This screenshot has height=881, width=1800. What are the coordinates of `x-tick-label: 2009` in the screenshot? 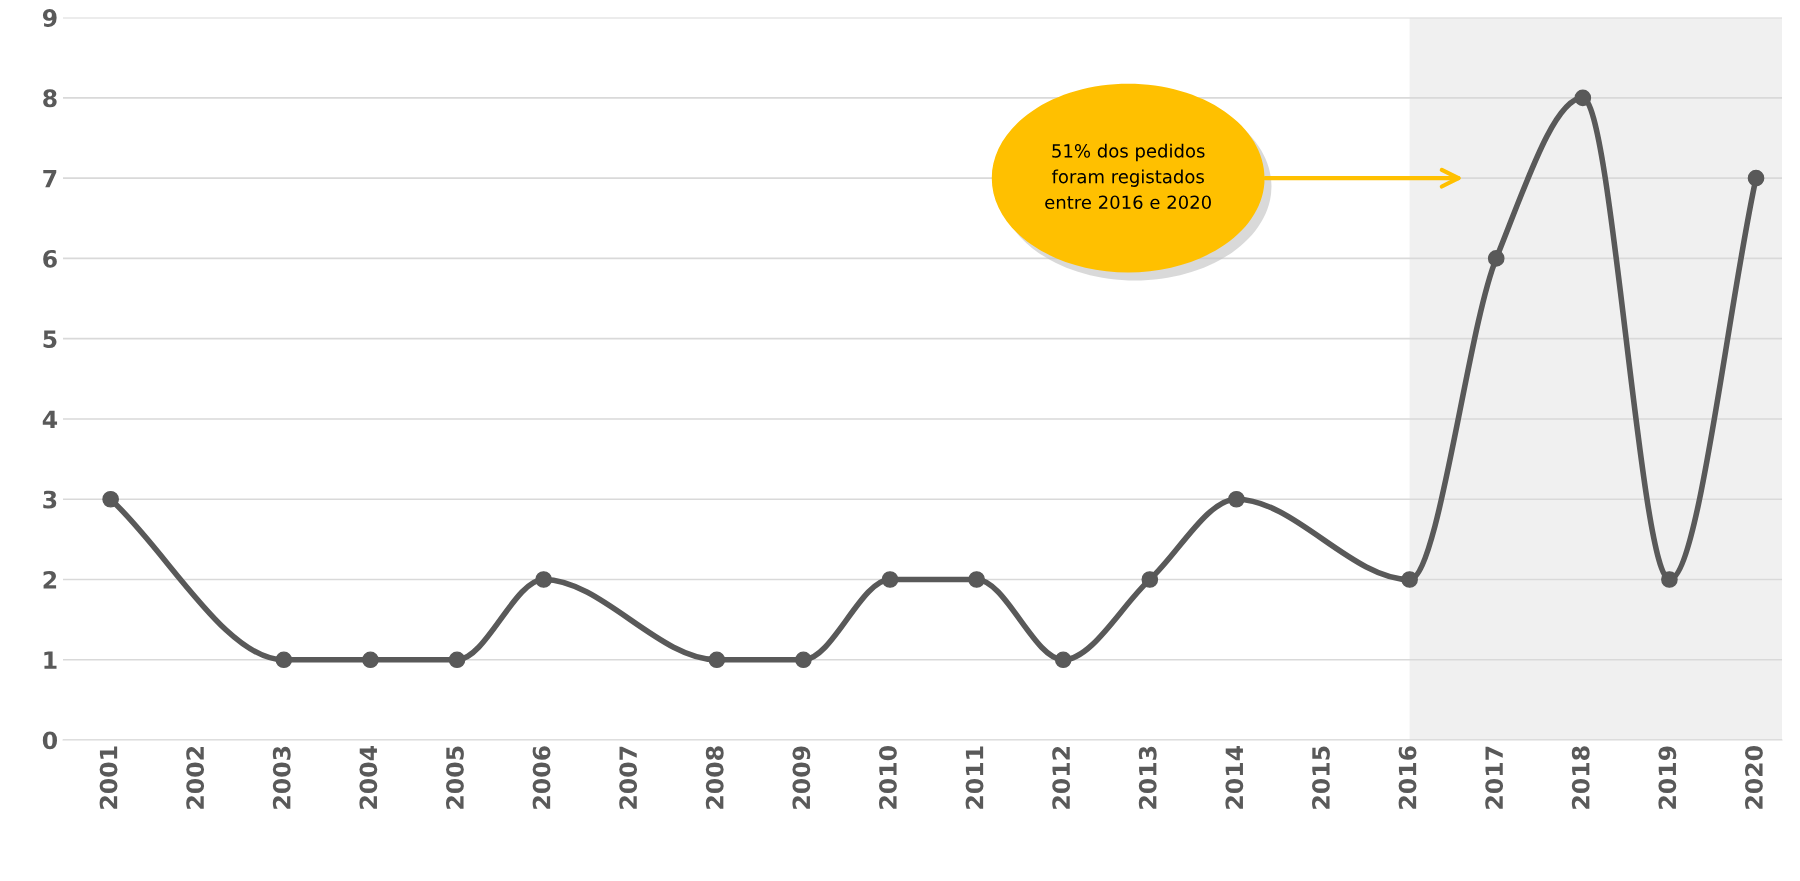 It's located at (801, 777).